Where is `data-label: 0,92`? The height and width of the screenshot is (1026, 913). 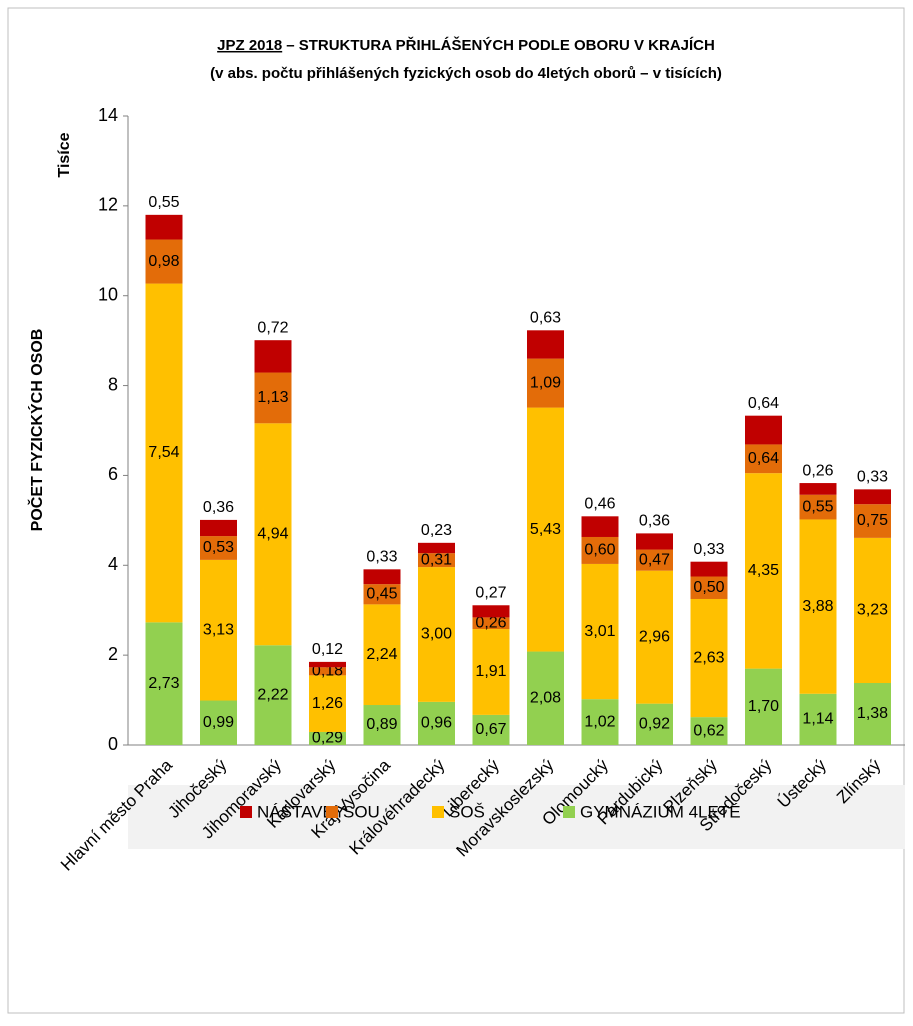
data-label: 0,92 is located at coordinates (654, 724).